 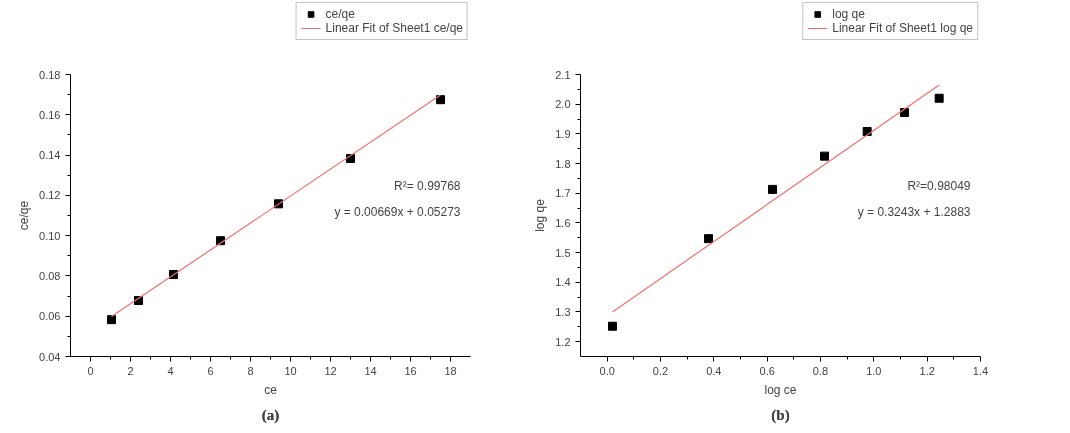 I want to click on y-tick-label: 1.2, so click(x=563, y=341).